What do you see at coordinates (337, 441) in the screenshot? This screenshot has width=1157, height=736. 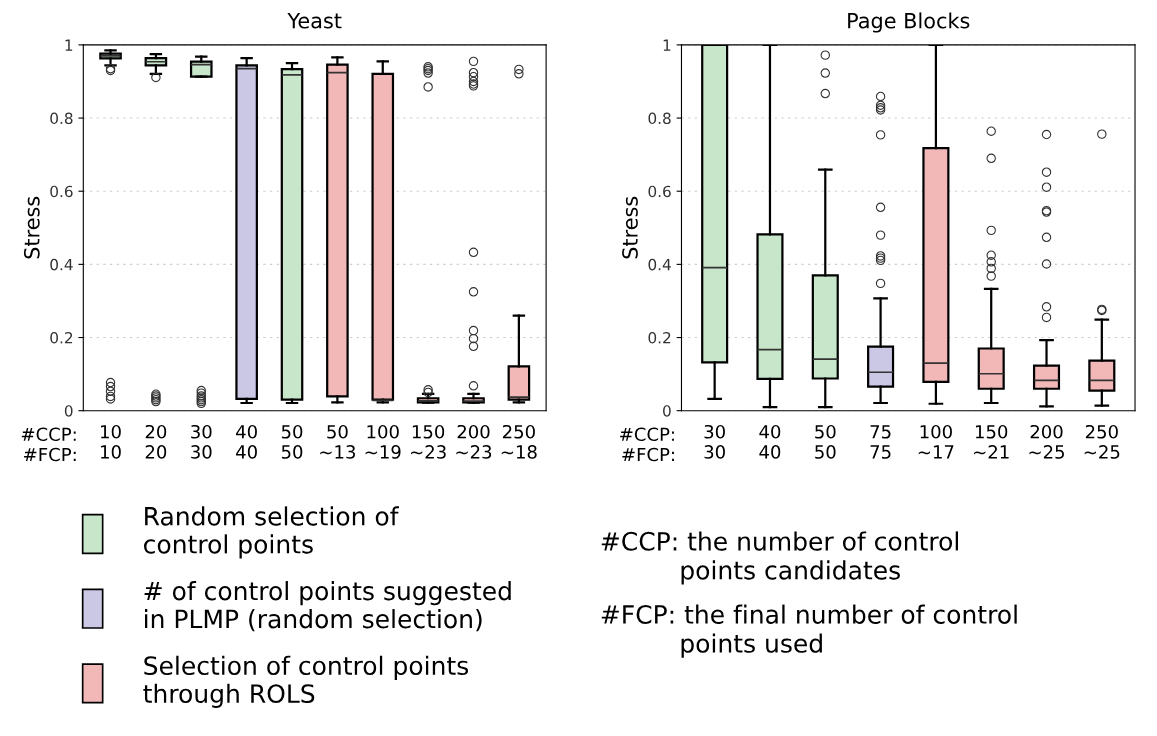 I see `x-tick-label: 50 ~13` at bounding box center [337, 441].